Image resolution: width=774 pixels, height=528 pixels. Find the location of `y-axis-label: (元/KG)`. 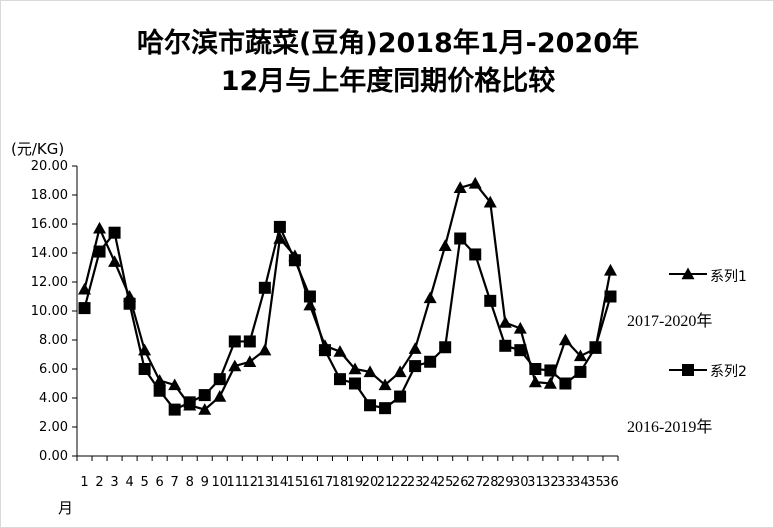

y-axis-label: (元/KG) is located at coordinates (38, 149).